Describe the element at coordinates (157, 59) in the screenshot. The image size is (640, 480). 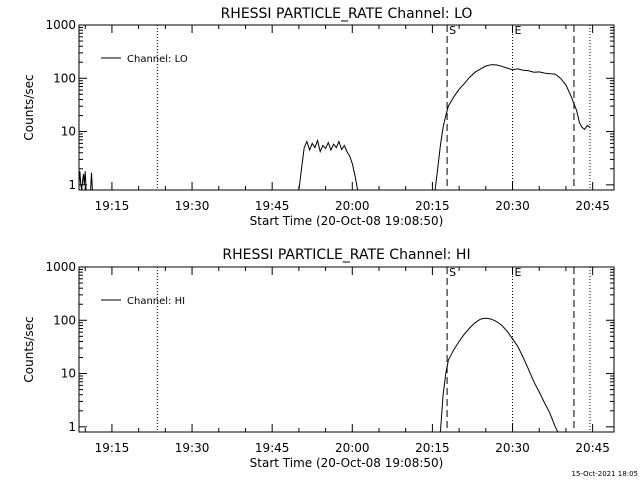
I see `legend-entry: Channel: LO` at that location.